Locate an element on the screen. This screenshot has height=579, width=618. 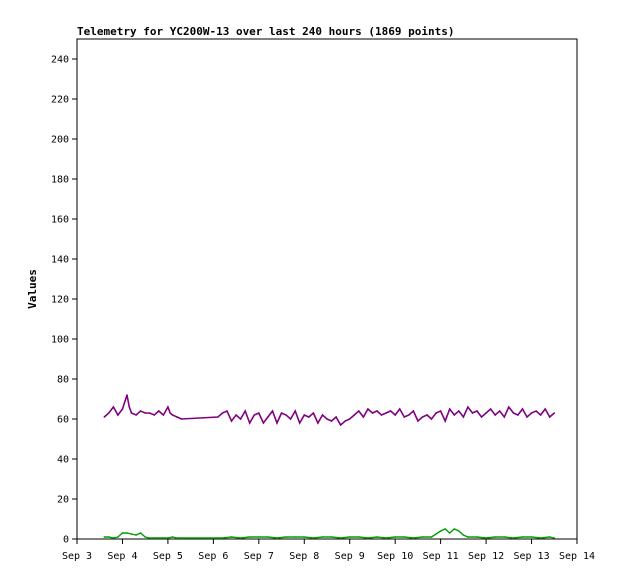
y-tick-label: 0 is located at coordinates (66, 540).